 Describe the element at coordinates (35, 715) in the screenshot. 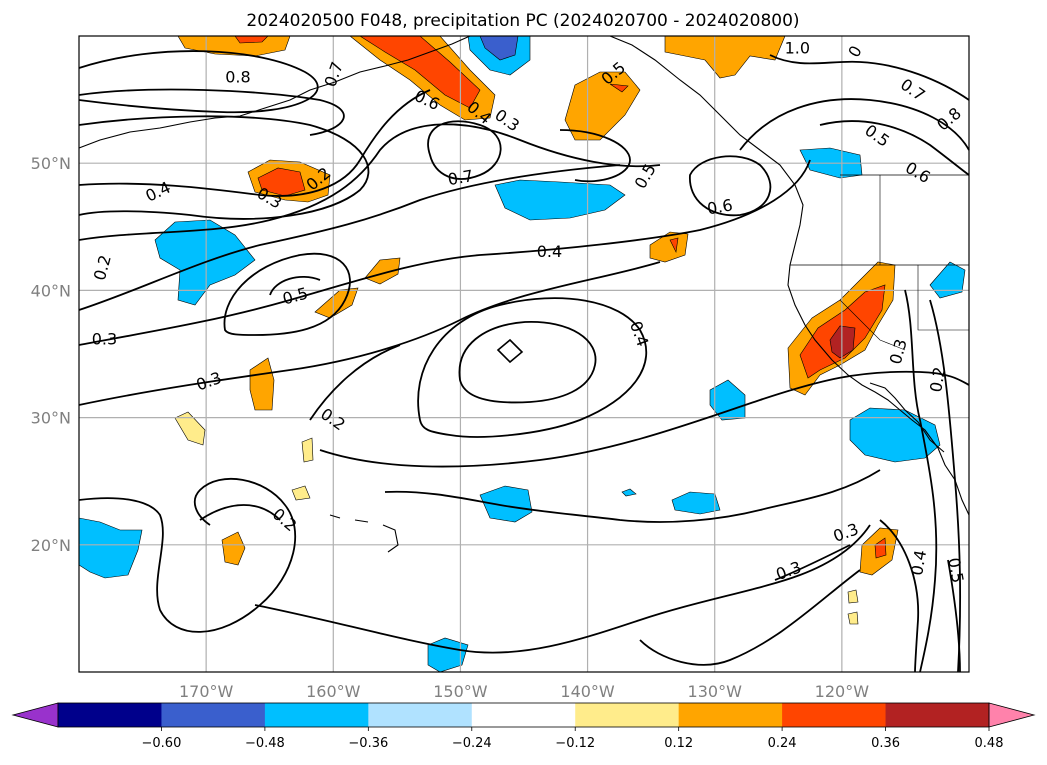

I see `colorbar-extend-low` at that location.